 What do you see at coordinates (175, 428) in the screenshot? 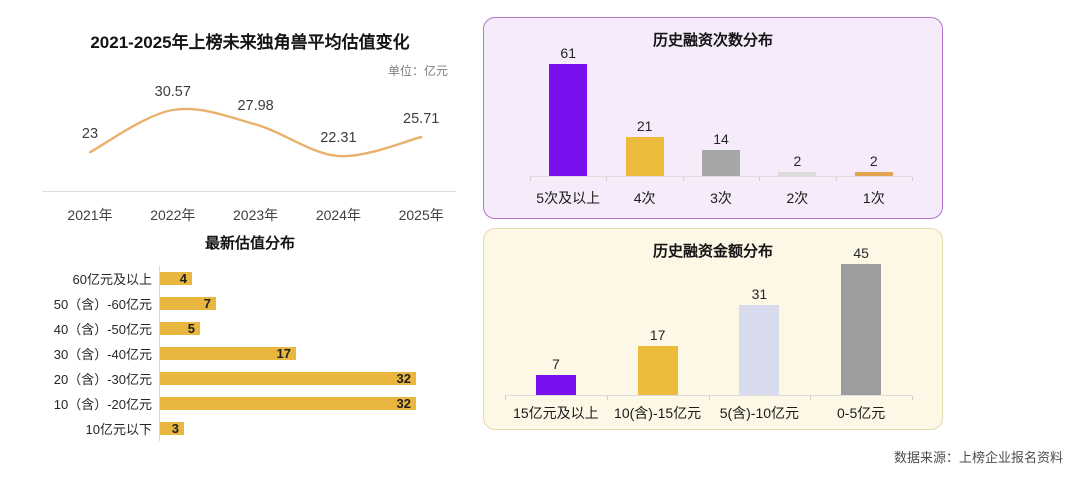
I see `hbar-value-label: 3` at bounding box center [175, 428].